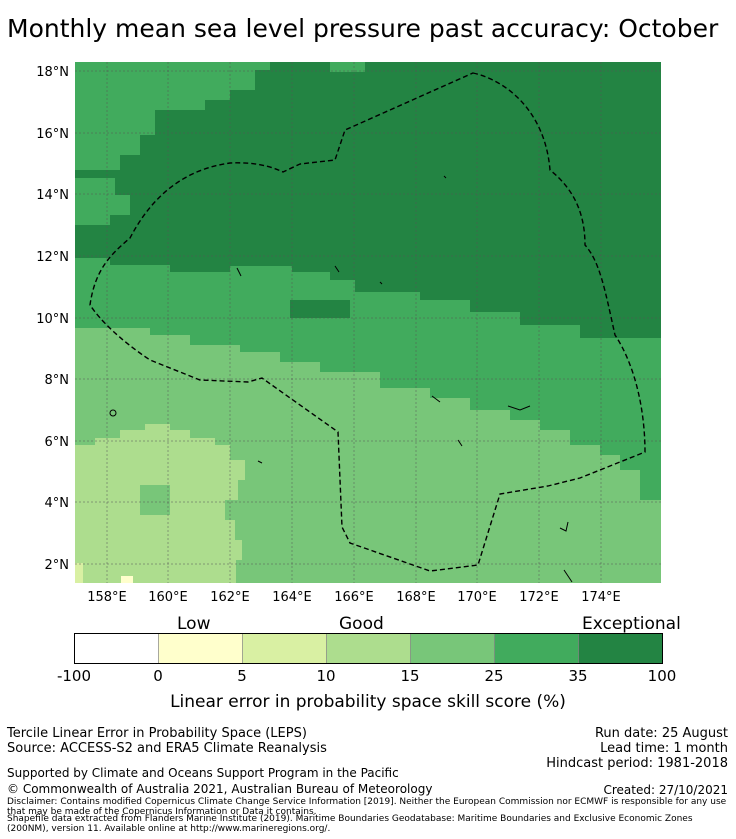 The image size is (736, 839). What do you see at coordinates (52, 134) in the screenshot?
I see `lat-tick: 16°N` at bounding box center [52, 134].